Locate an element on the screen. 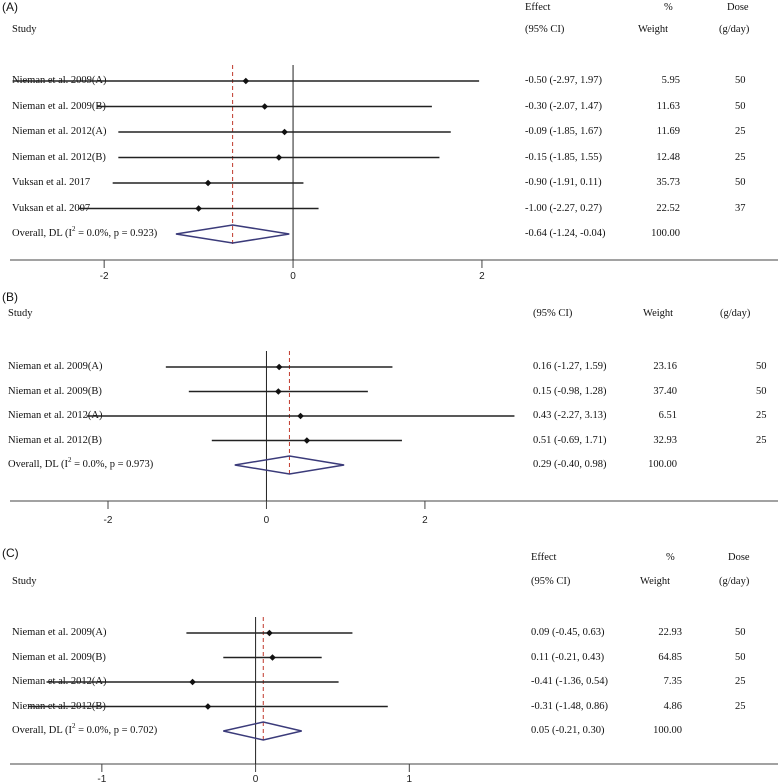 This screenshot has height=782, width=778. study-name: Nieman et al. 2012(B) is located at coordinates (55, 440).